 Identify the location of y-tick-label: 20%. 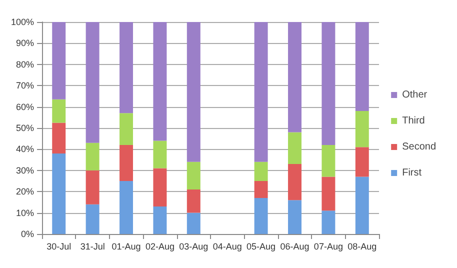
(25, 191).